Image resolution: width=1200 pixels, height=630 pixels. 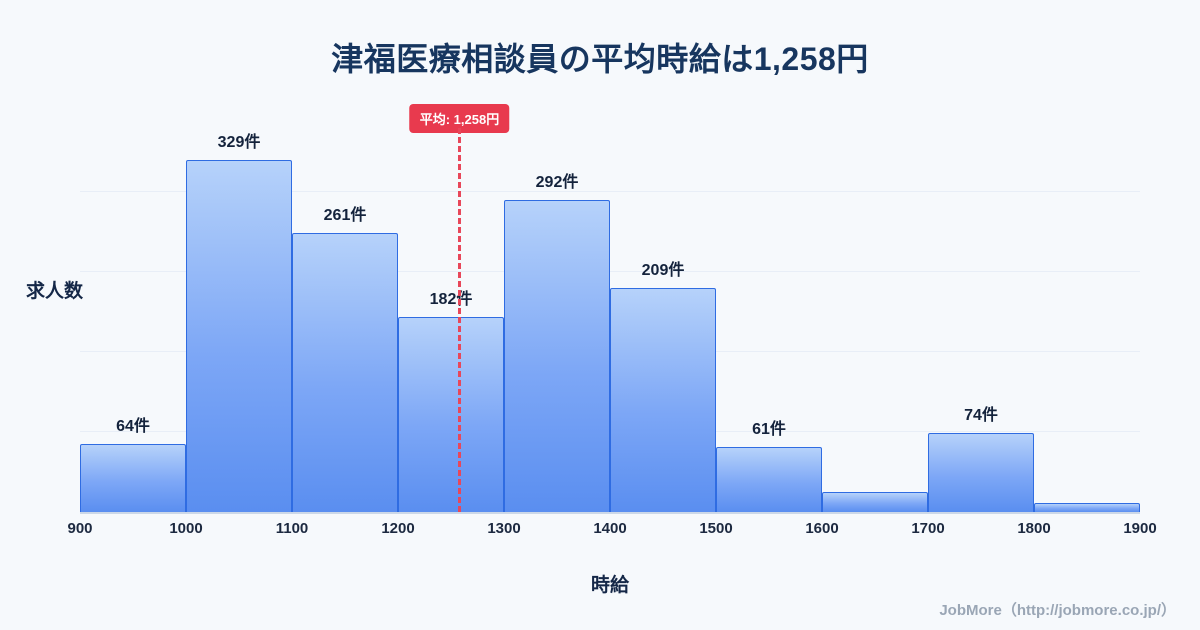 What do you see at coordinates (460, 320) in the screenshot?
I see `average-dashed-line` at bounding box center [460, 320].